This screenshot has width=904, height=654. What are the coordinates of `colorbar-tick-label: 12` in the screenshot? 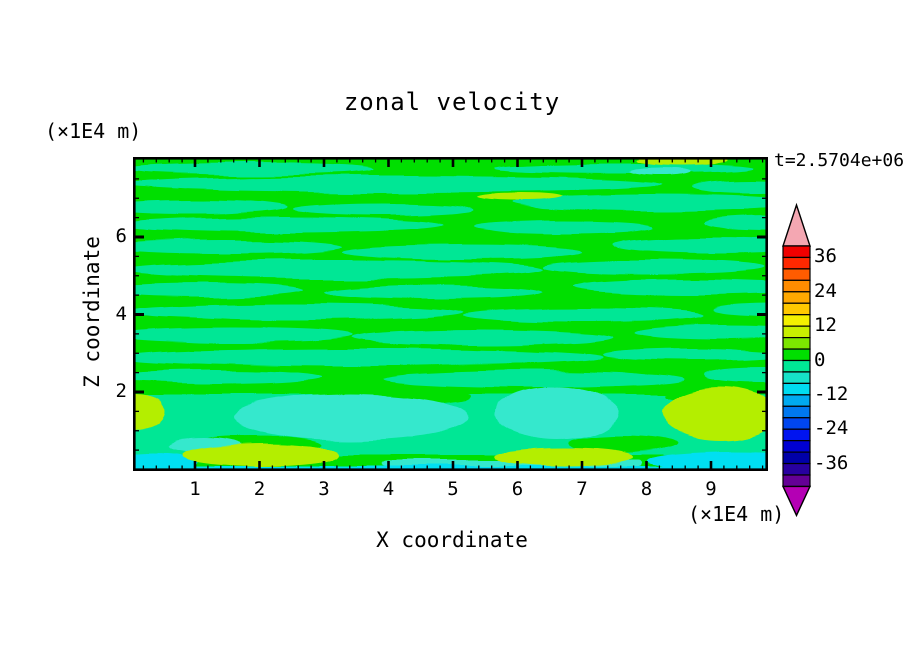 It's located at (825, 325).